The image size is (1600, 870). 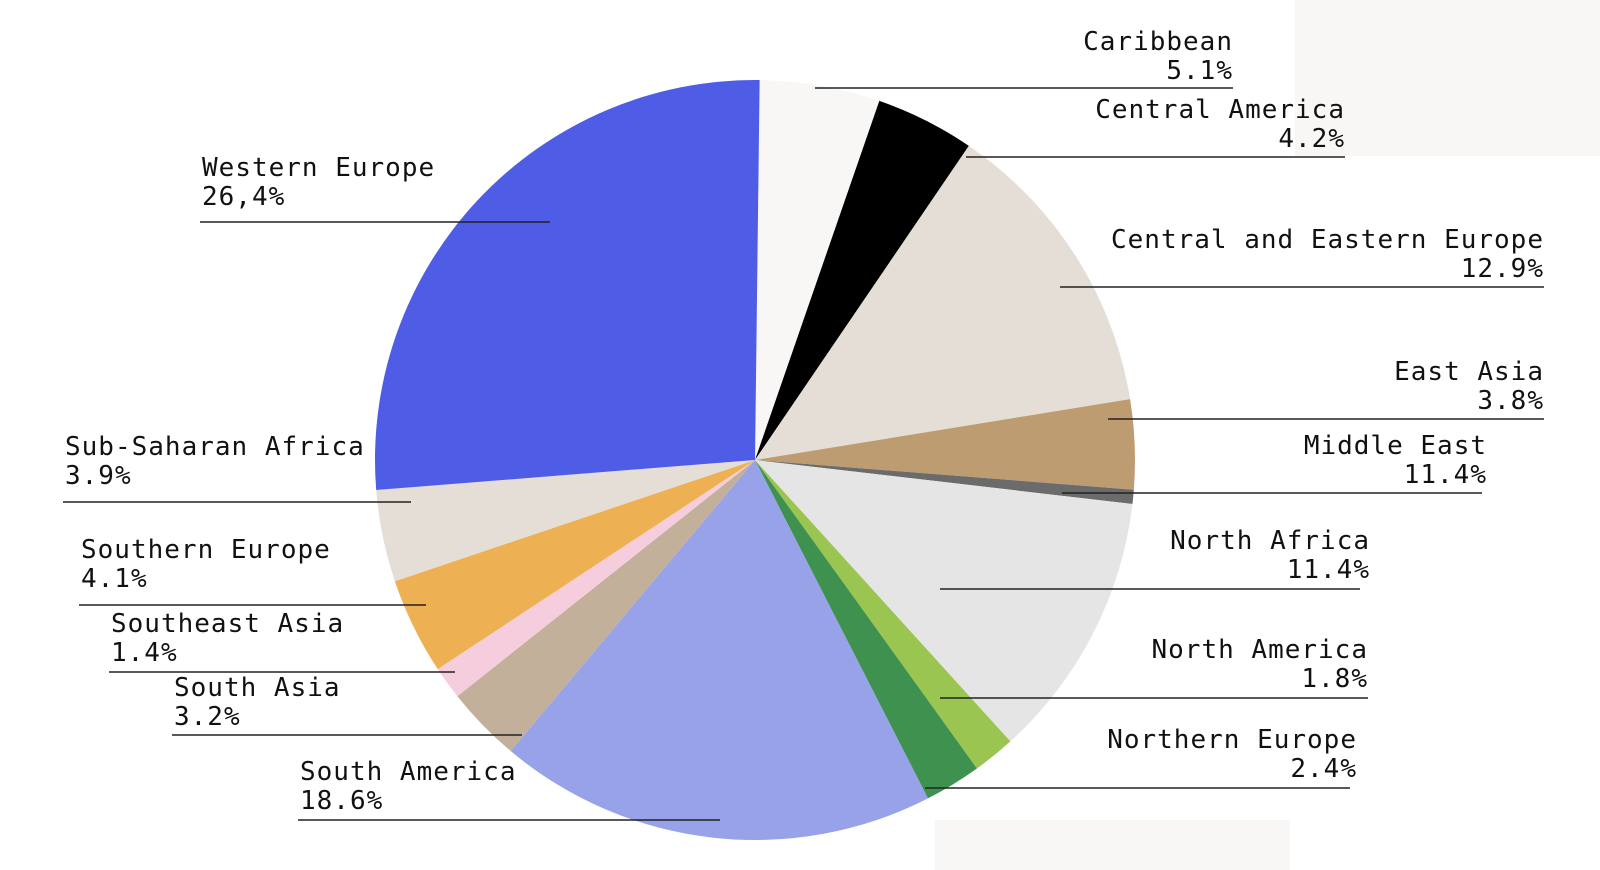 What do you see at coordinates (1158, 42) in the screenshot?
I see `label-name-caribbean: Caribbean` at bounding box center [1158, 42].